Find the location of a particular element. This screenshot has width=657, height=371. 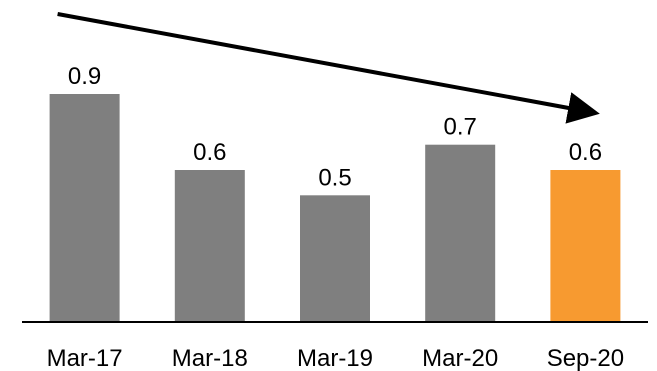

x-tick-mar-20: Mar-20 is located at coordinates (460, 358).